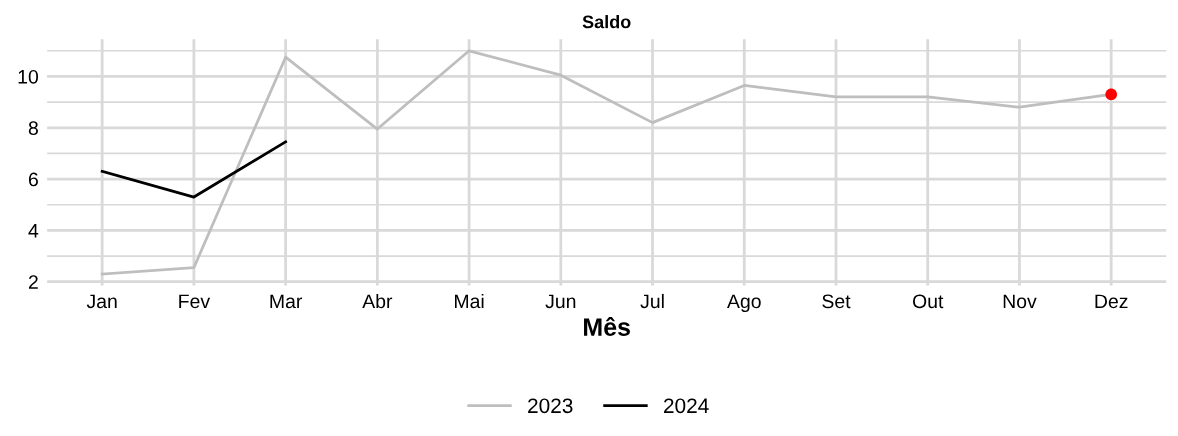  I want to click on y-tick-label: 8, so click(33, 128).